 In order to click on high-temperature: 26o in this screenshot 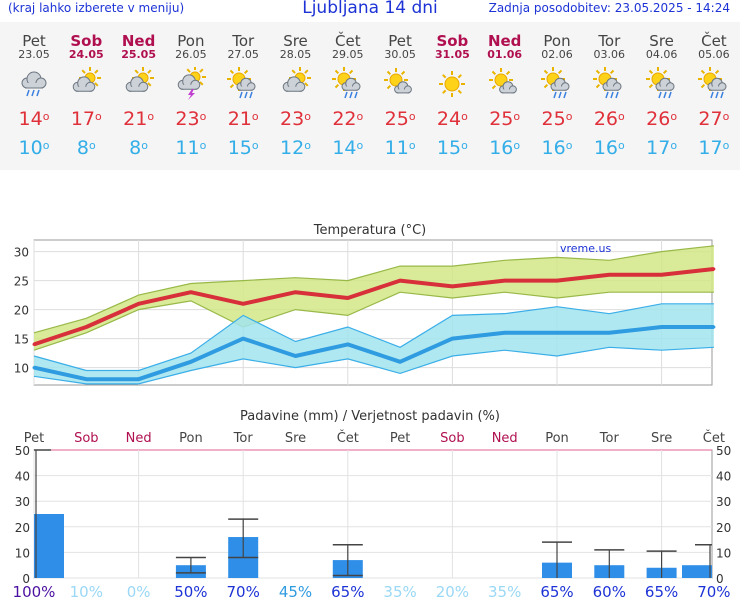, I will do `click(609, 119)`.